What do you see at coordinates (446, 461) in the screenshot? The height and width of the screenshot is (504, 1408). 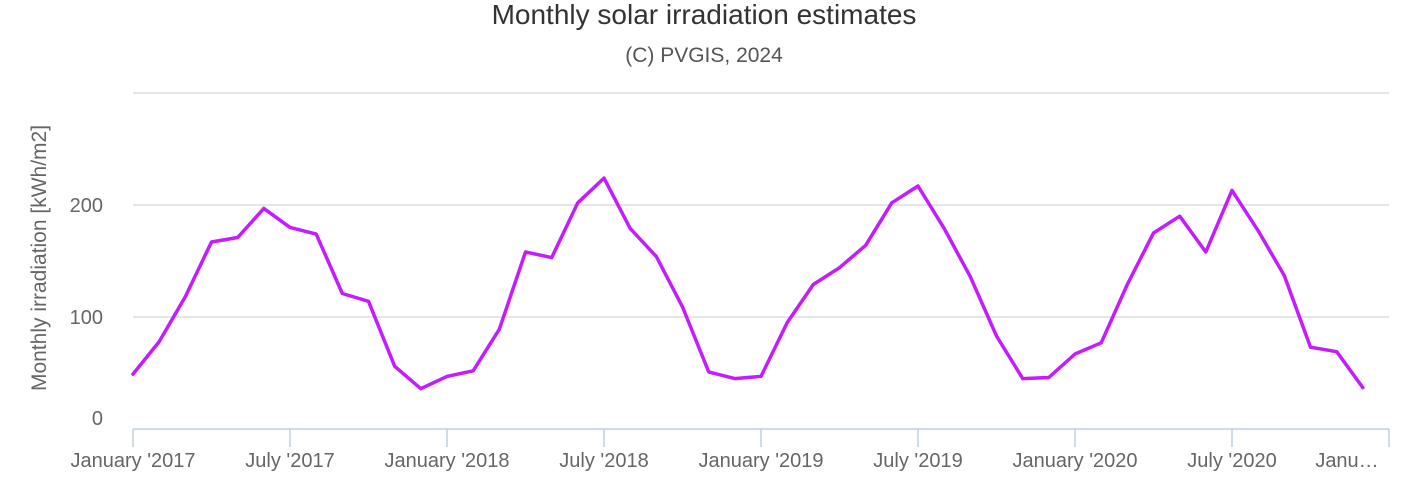 I see `x-tick-label: January '2018` at bounding box center [446, 461].